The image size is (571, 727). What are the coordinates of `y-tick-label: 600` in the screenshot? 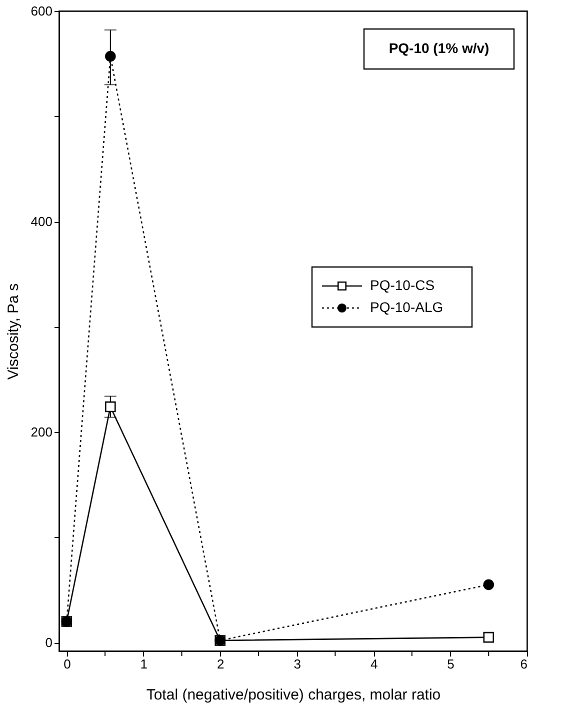 It's located at (41, 11).